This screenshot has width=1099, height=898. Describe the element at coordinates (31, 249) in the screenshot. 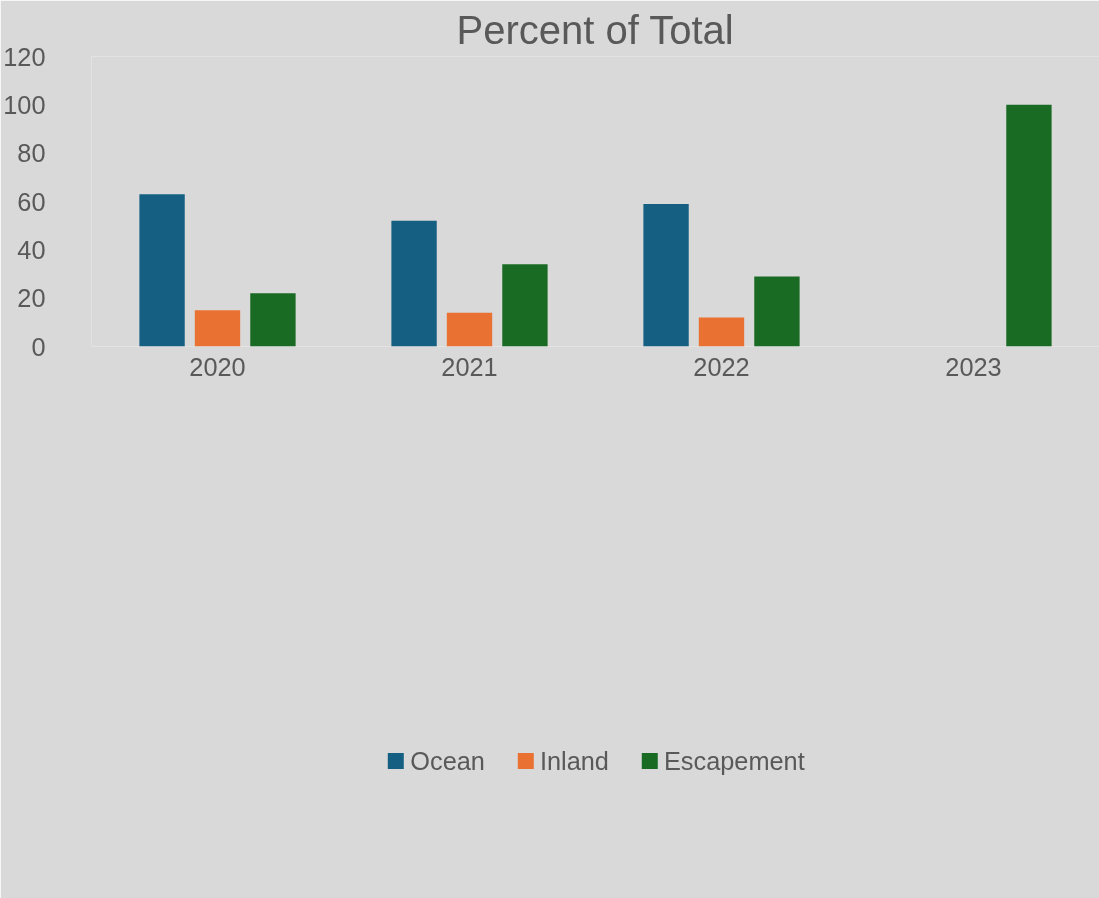

I see `y-tick-label: 40` at that location.